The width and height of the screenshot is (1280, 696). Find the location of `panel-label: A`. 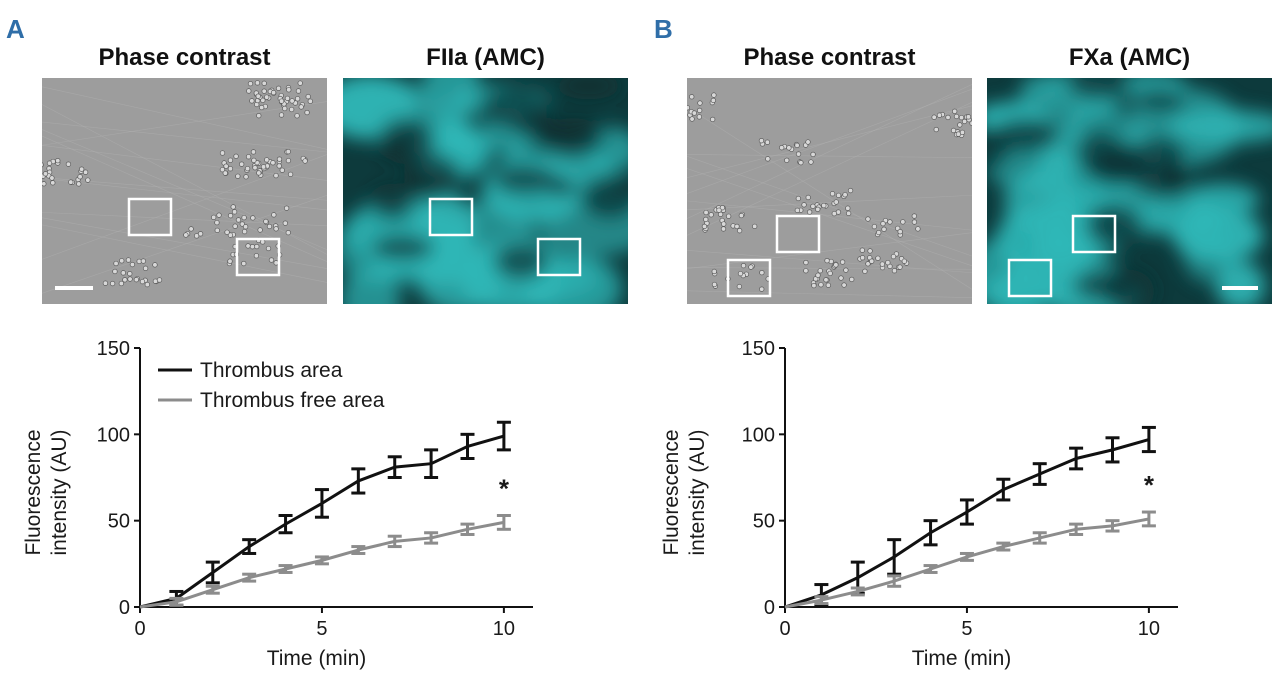

panel-label: A is located at coordinates (15, 29).